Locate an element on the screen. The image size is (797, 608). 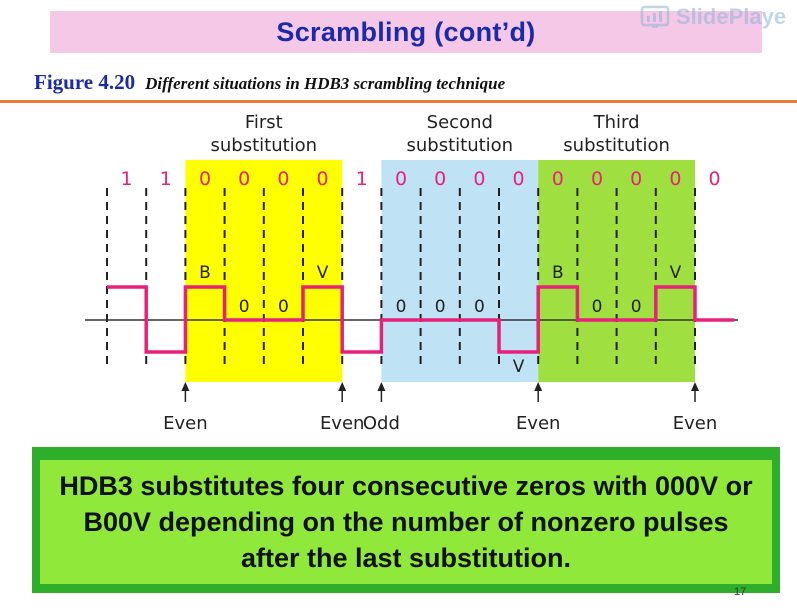
watermark-text: SlidePlaye is located at coordinates (731, 16).